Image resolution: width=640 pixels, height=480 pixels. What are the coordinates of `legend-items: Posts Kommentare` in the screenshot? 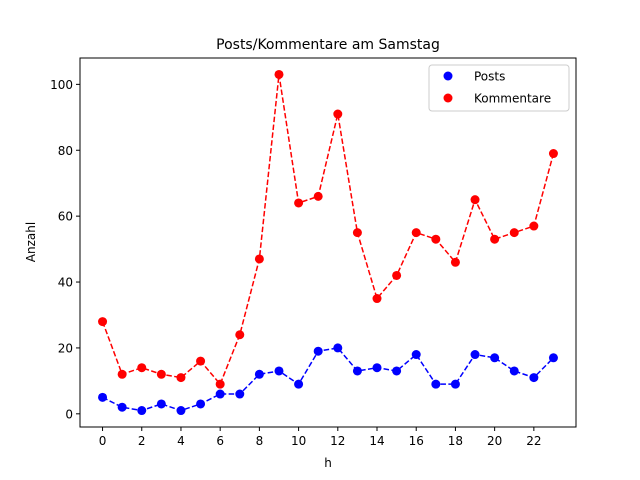 It's located at (497, 88).